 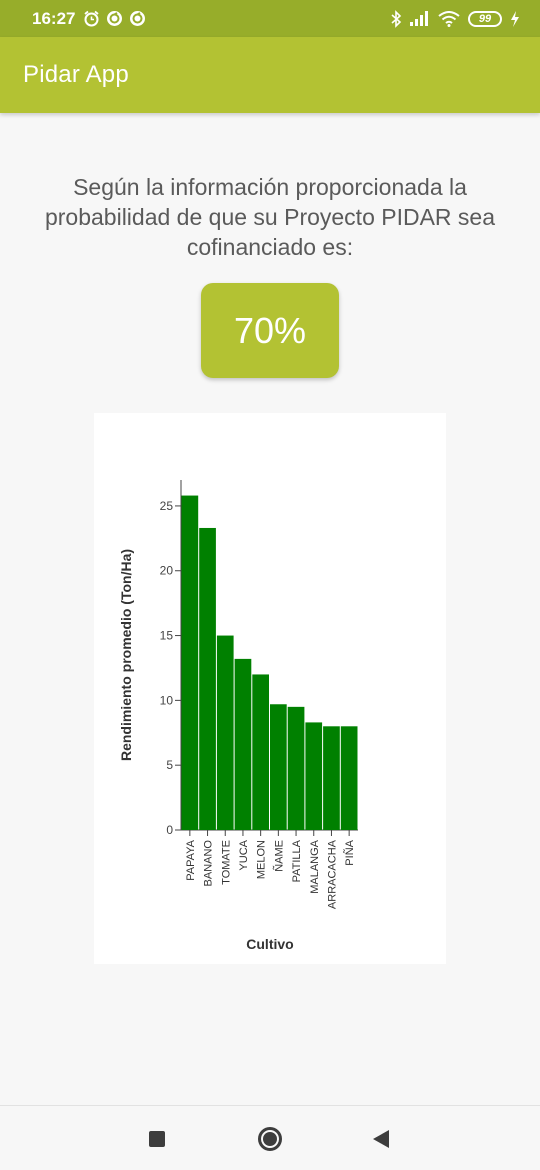 I want to click on x-tick-label: ÑAME, so click(x=278, y=856).